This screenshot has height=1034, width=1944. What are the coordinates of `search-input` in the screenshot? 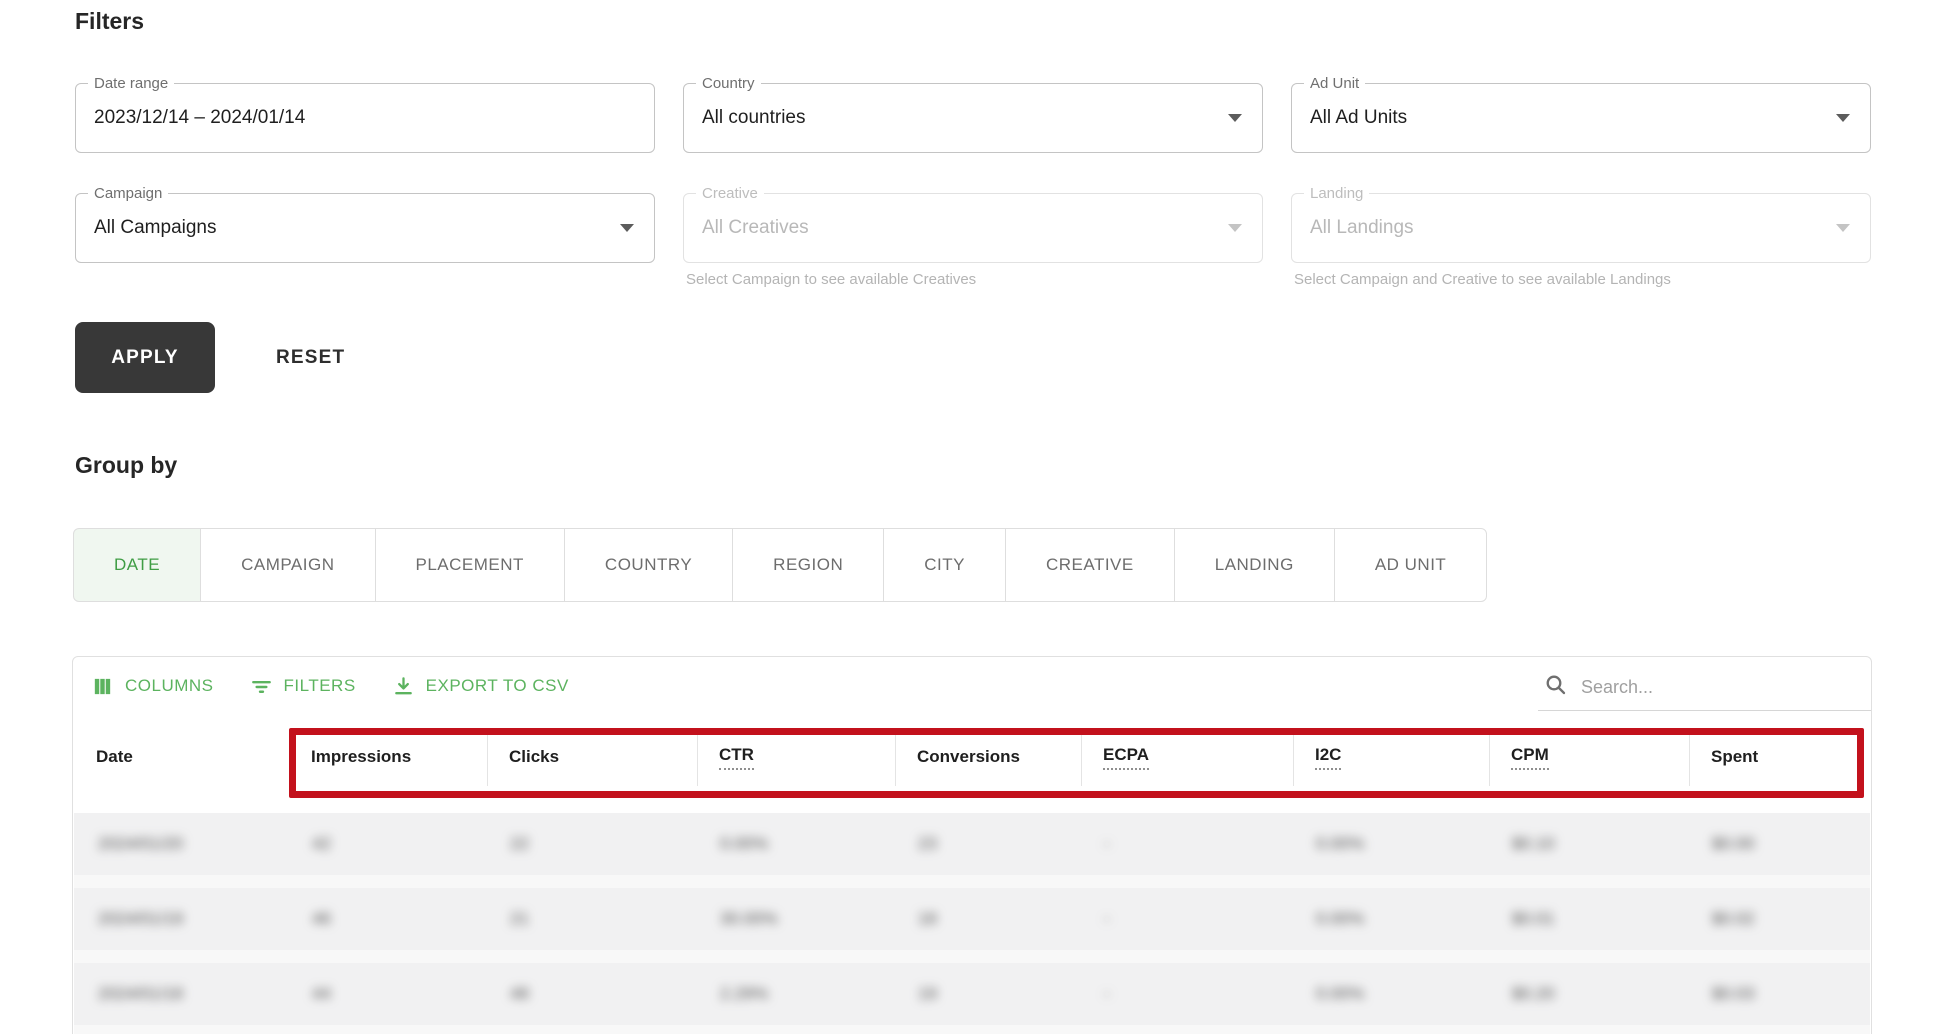 It's located at (1723, 687).